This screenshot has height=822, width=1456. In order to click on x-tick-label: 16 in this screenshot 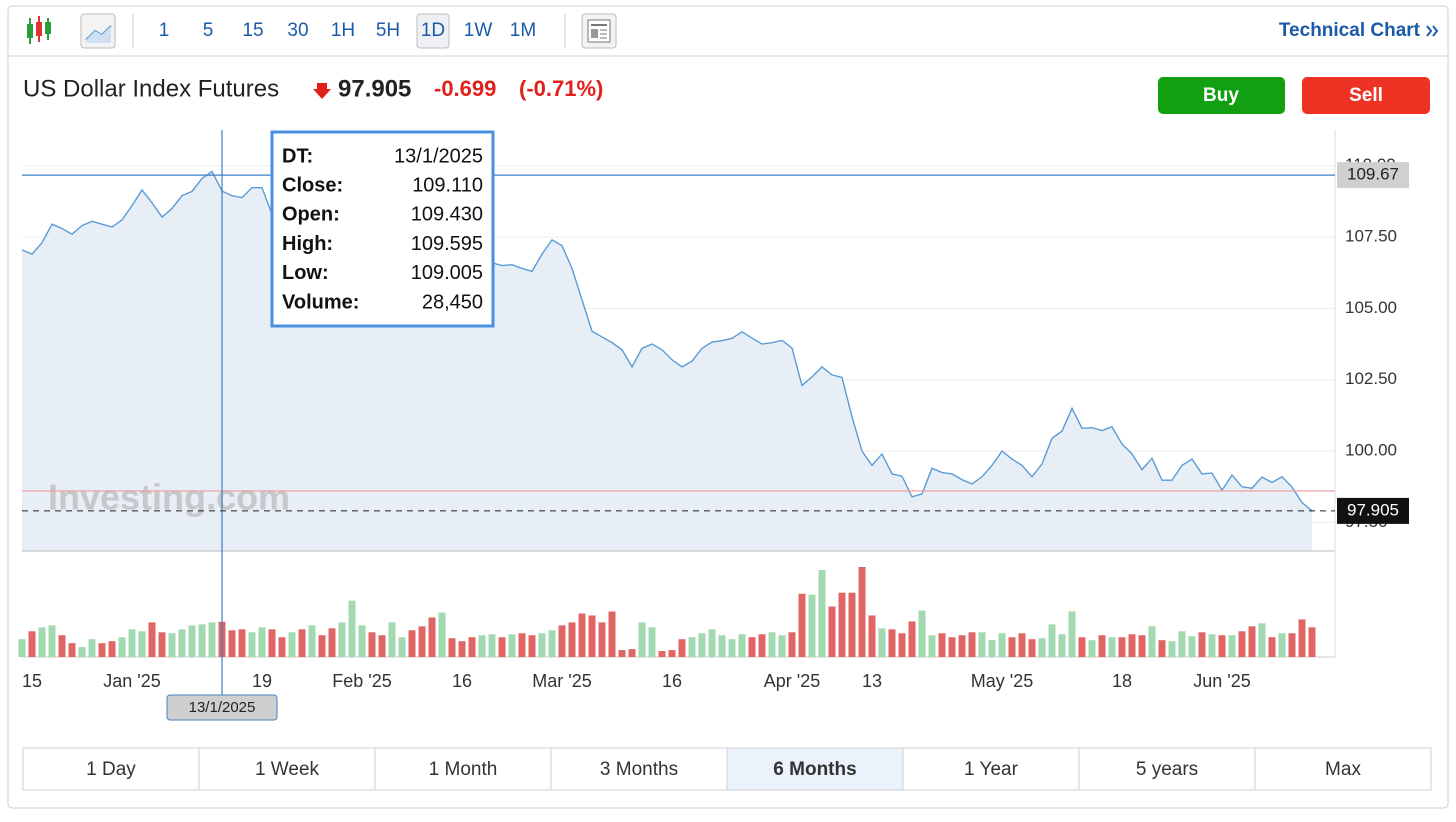, I will do `click(462, 681)`.